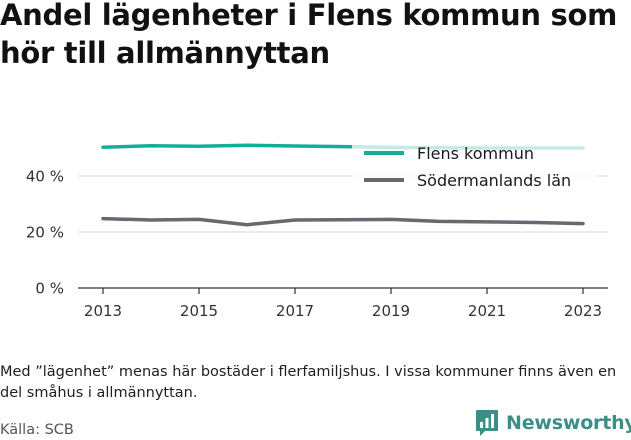 This screenshot has width=631, height=440. Describe the element at coordinates (49, 289) in the screenshot. I see `y-tick-label: 0 %` at that location.